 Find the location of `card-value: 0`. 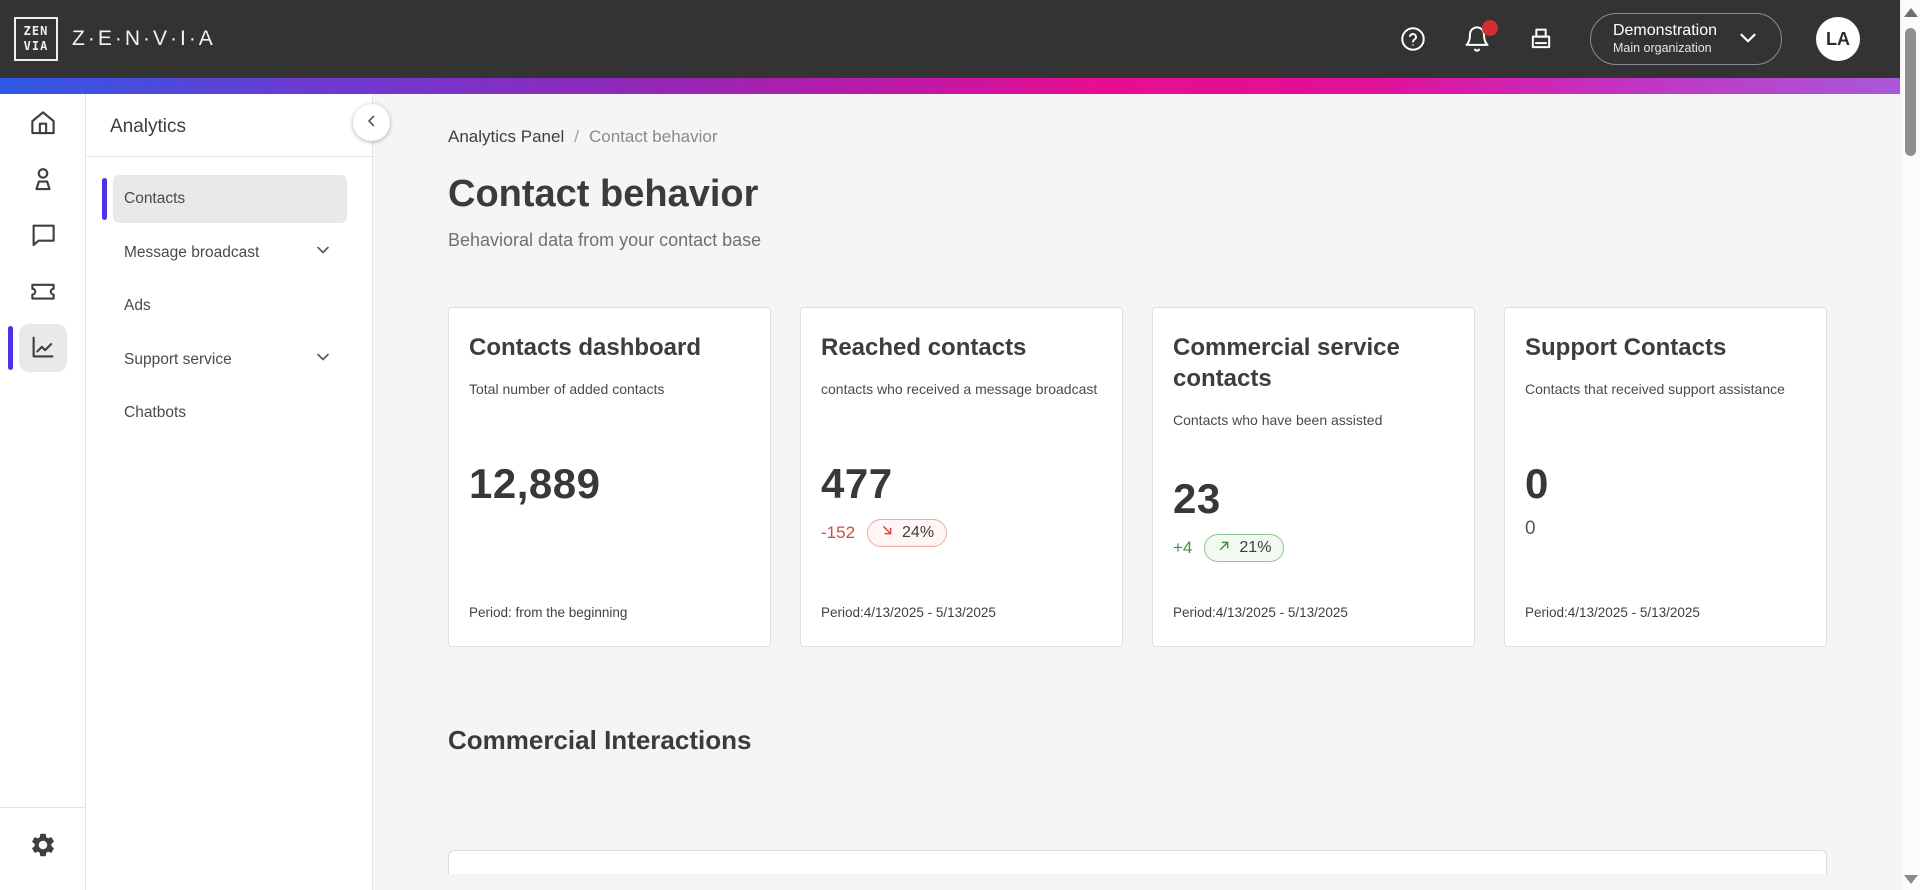

card-value: 0 is located at coordinates (1537, 483).